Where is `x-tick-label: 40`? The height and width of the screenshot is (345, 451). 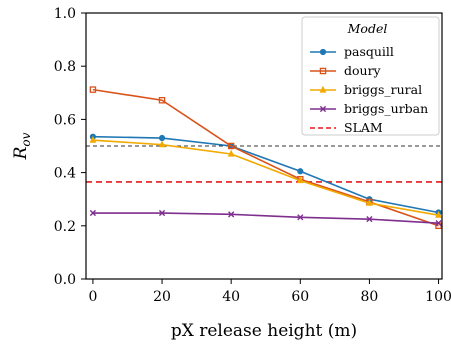
x-tick-label: 40 is located at coordinates (231, 297).